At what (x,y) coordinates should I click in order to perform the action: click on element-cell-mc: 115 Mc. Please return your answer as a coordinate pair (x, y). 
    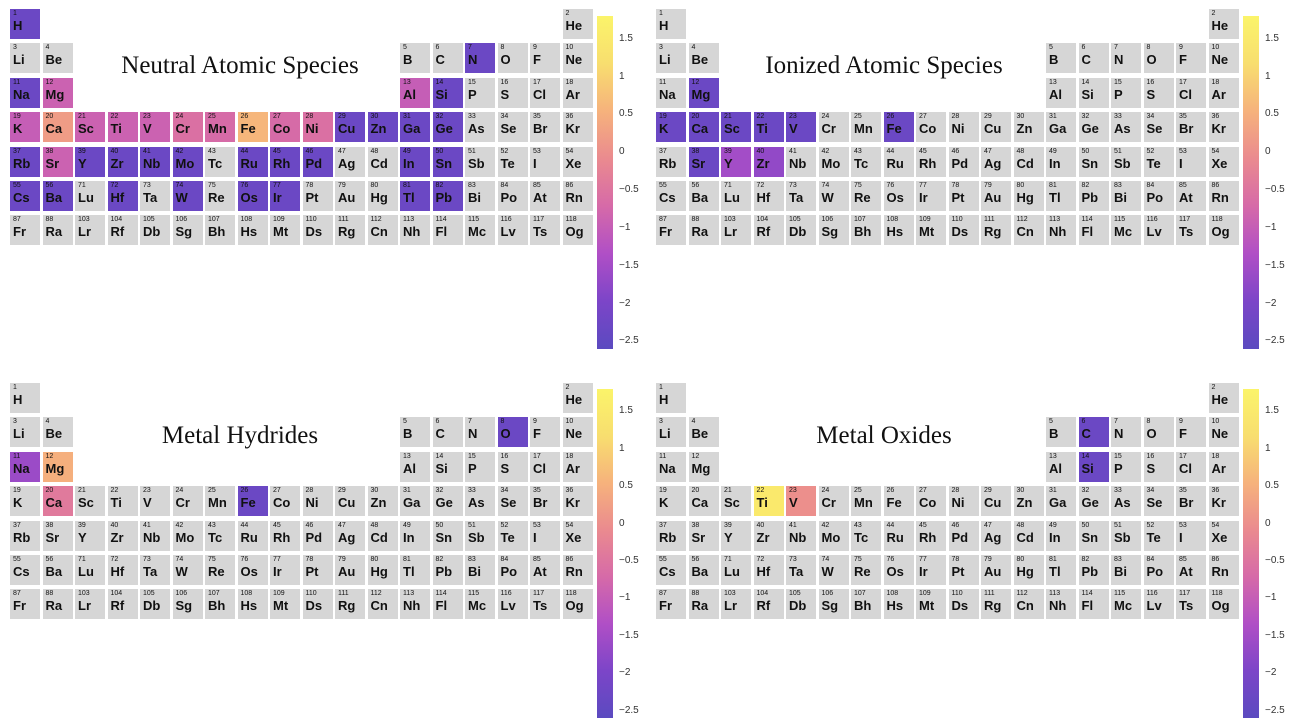
    Looking at the image, I should click on (480, 604).